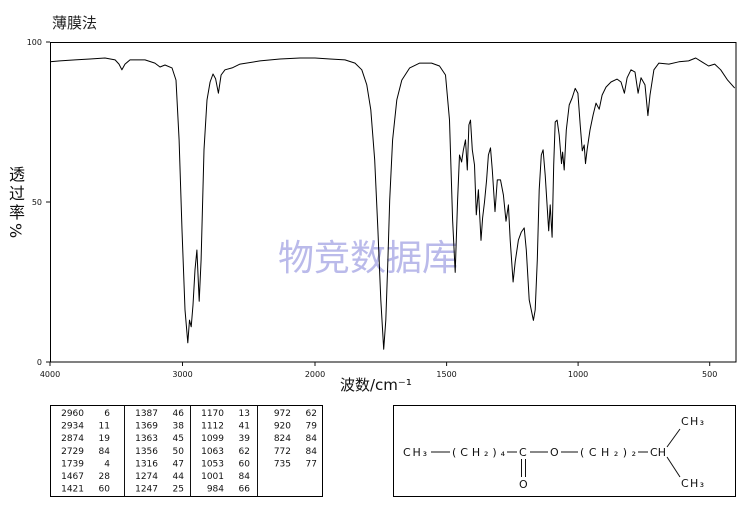  Describe the element at coordinates (179, 477) in the screenshot. I see `peak-transmittance: 44` at that location.